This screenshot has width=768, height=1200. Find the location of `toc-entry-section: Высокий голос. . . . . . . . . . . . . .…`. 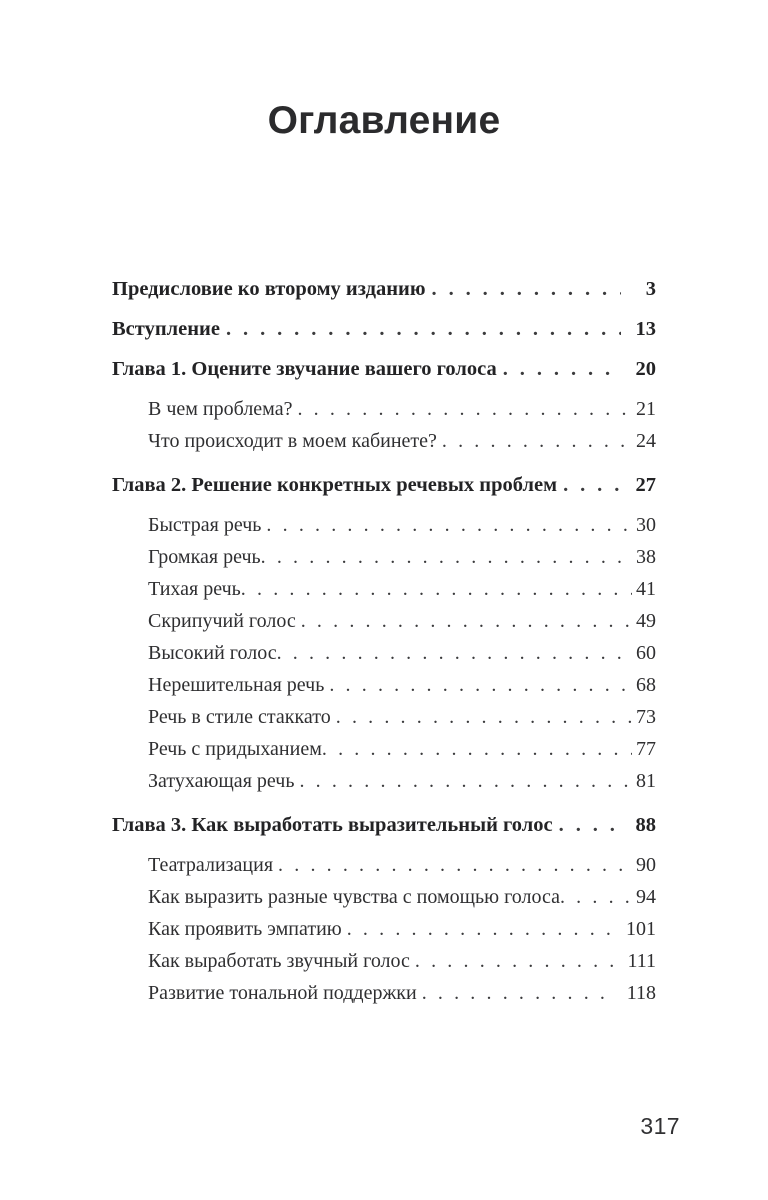

toc-entry-section: Высокий голос. . . . . . . . . . . . . .… is located at coordinates (402, 656).